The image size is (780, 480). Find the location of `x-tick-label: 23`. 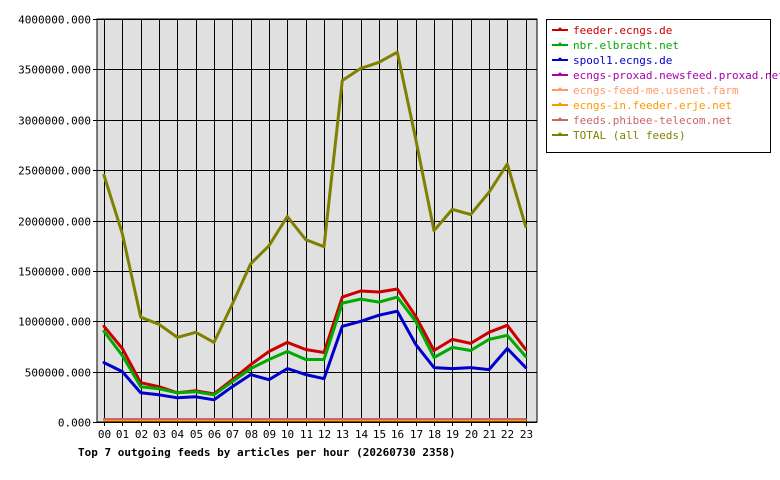

x-tick-label: 23 is located at coordinates (526, 434).